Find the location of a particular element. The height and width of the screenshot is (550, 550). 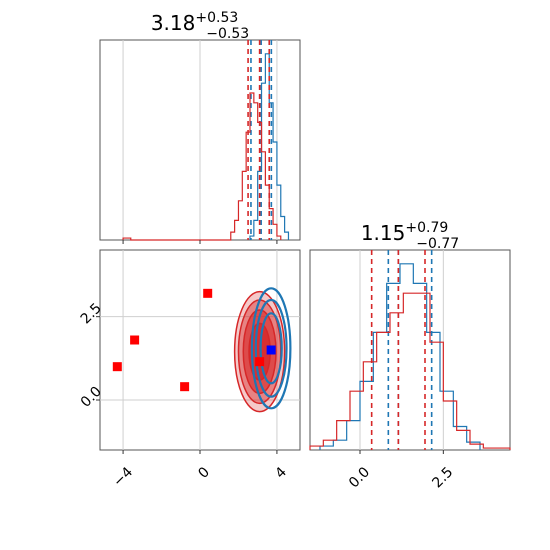

marginal-title-2-lower: −0.77 is located at coordinates (437, 244).